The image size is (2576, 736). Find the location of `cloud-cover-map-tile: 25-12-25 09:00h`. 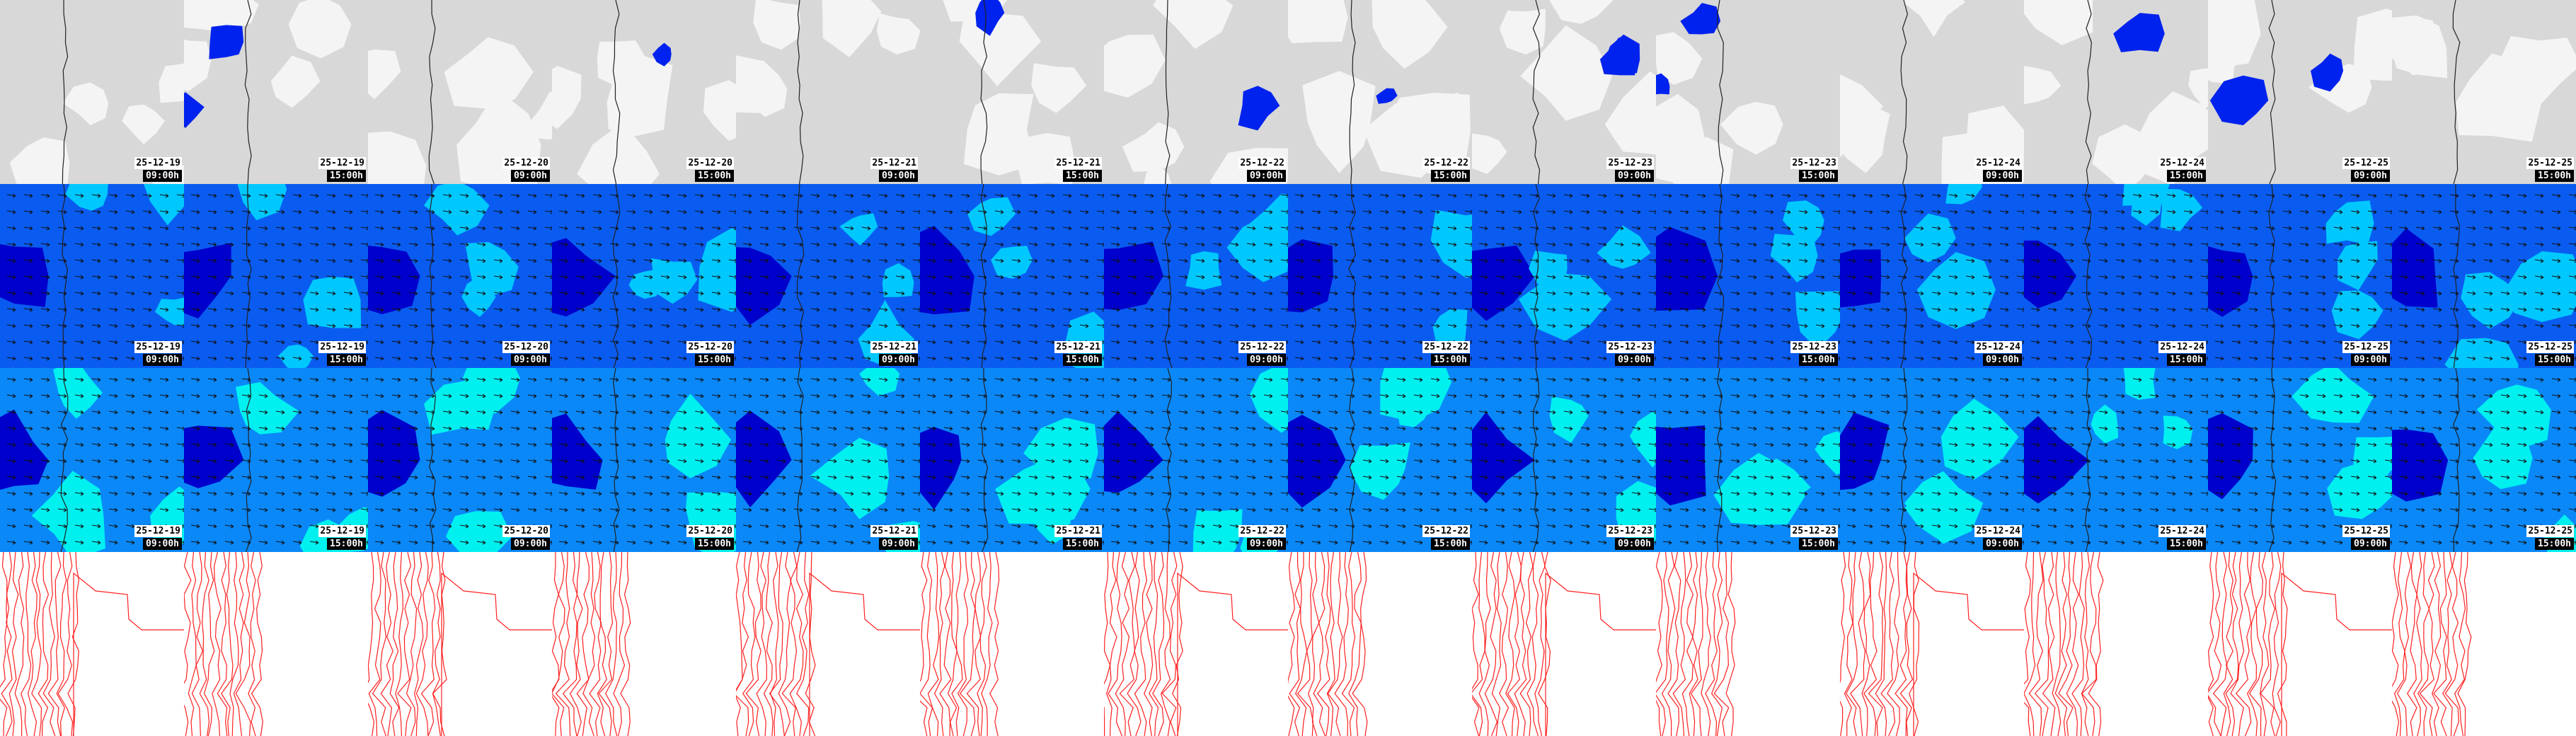

cloud-cover-map-tile: 25-12-25 09:00h is located at coordinates (2300, 92).